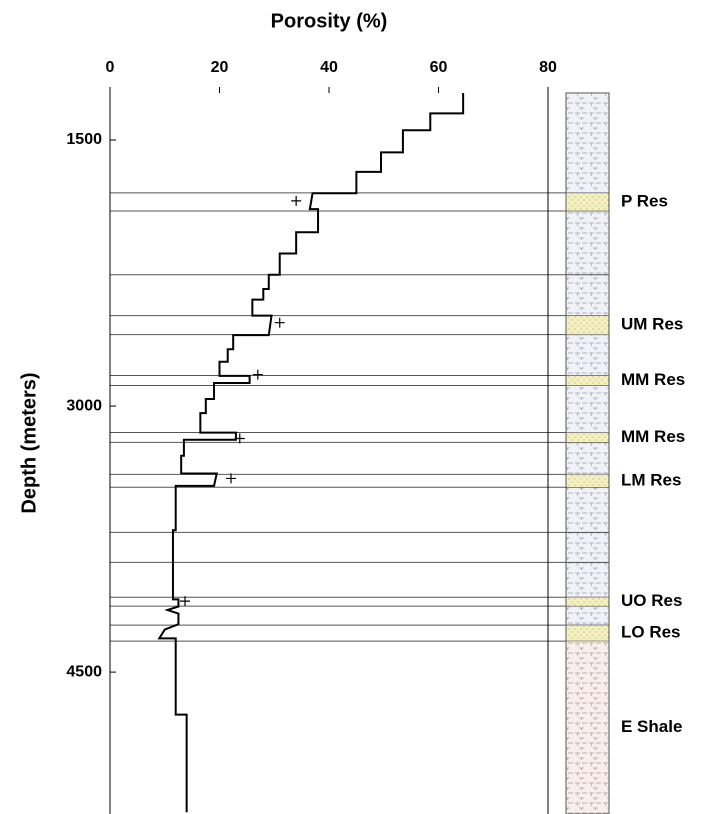 Image resolution: width=709 pixels, height=814 pixels. Describe the element at coordinates (548, 67) in the screenshot. I see `x-tick-label: 80` at that location.